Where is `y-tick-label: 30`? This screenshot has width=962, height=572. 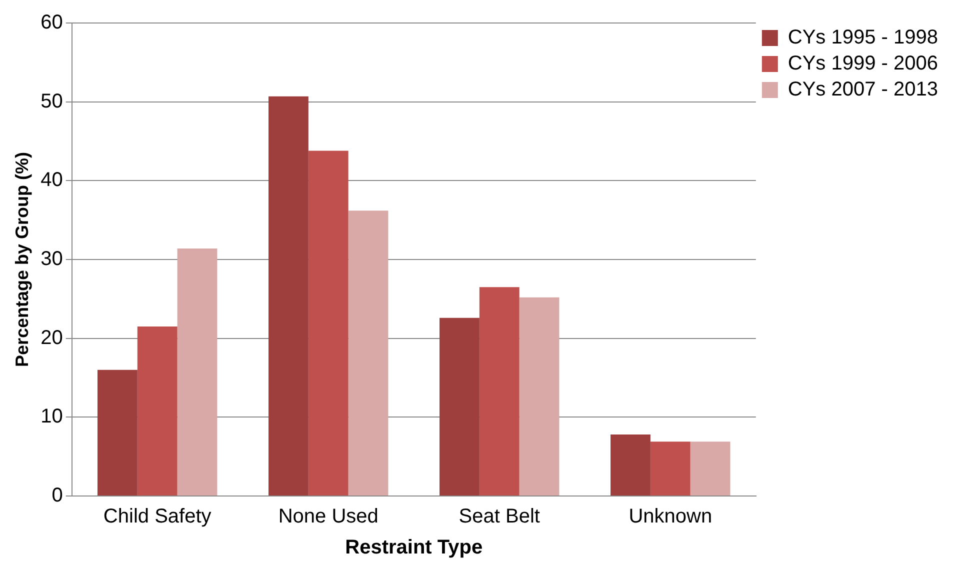
y-tick-label: 30 is located at coordinates (51, 259).